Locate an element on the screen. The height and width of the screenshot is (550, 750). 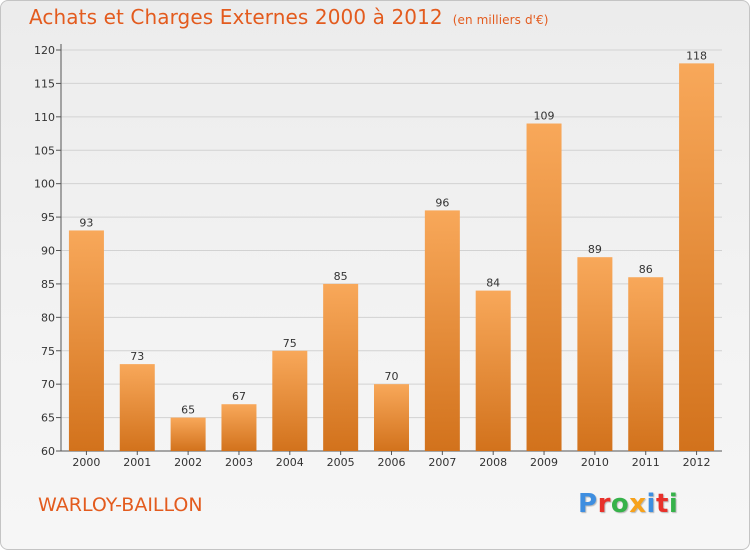
x-tick-label: 2004 is located at coordinates (290, 462).